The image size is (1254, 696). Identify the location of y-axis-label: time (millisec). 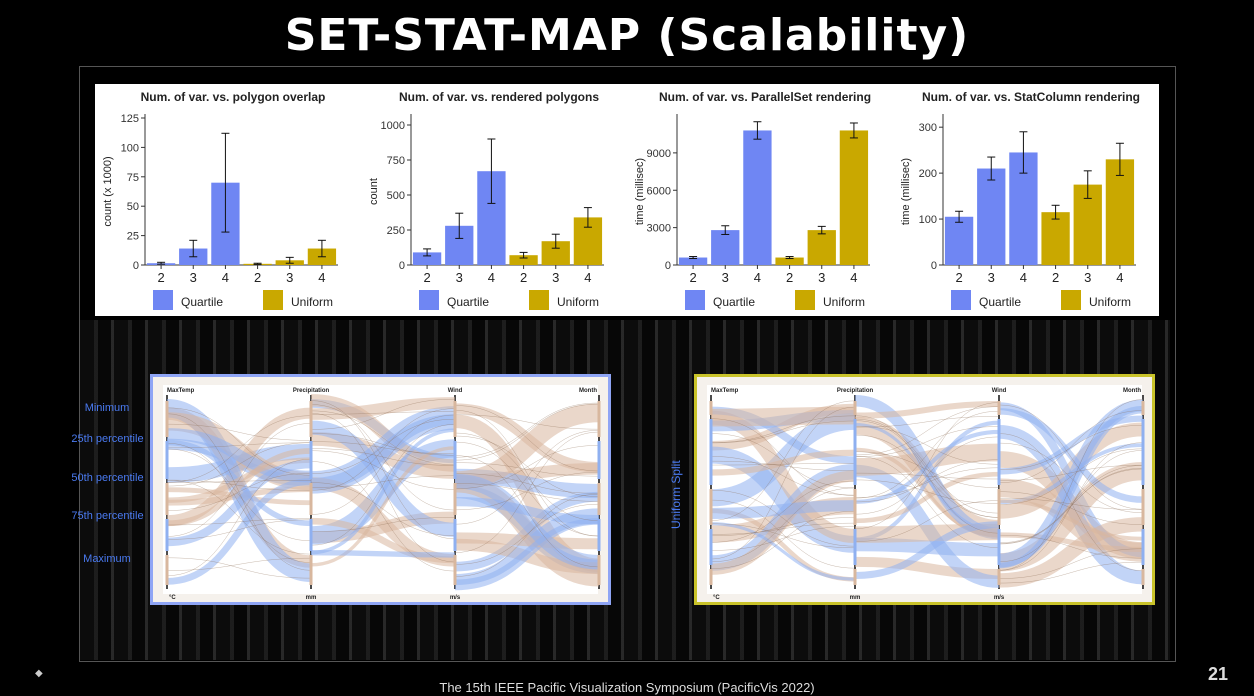
(906, 191).